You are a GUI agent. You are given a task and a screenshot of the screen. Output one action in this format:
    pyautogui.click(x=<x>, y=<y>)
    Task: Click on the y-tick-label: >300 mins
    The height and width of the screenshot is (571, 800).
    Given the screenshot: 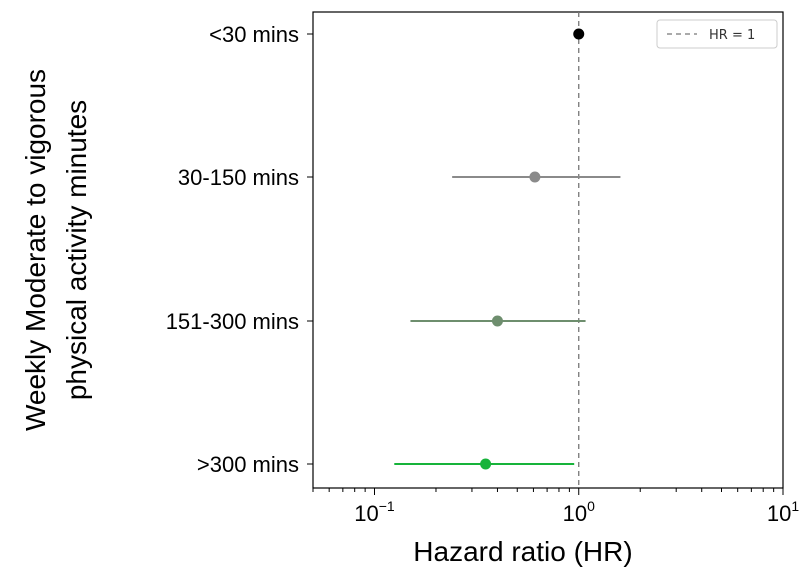 What is the action you would take?
    pyautogui.click(x=248, y=464)
    